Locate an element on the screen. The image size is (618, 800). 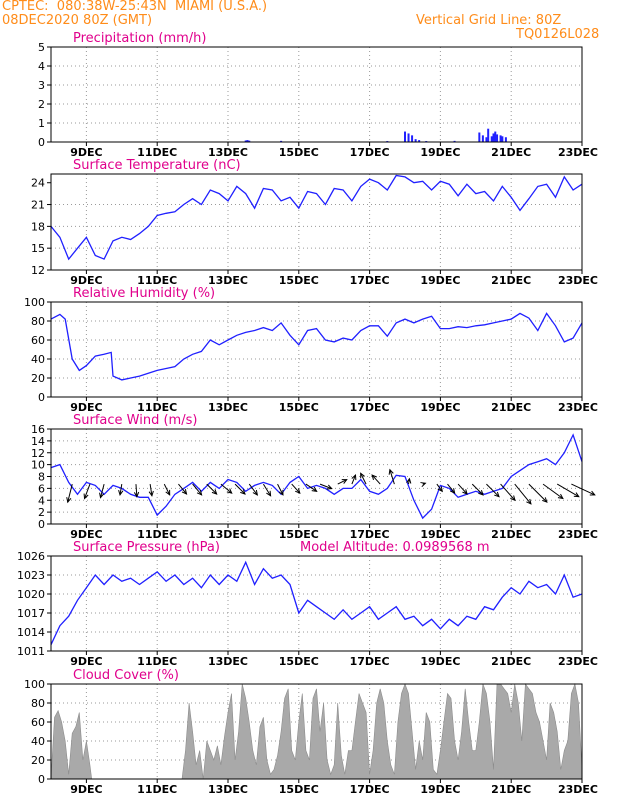
wind-ytick-label: 14 is located at coordinates (38, 441).